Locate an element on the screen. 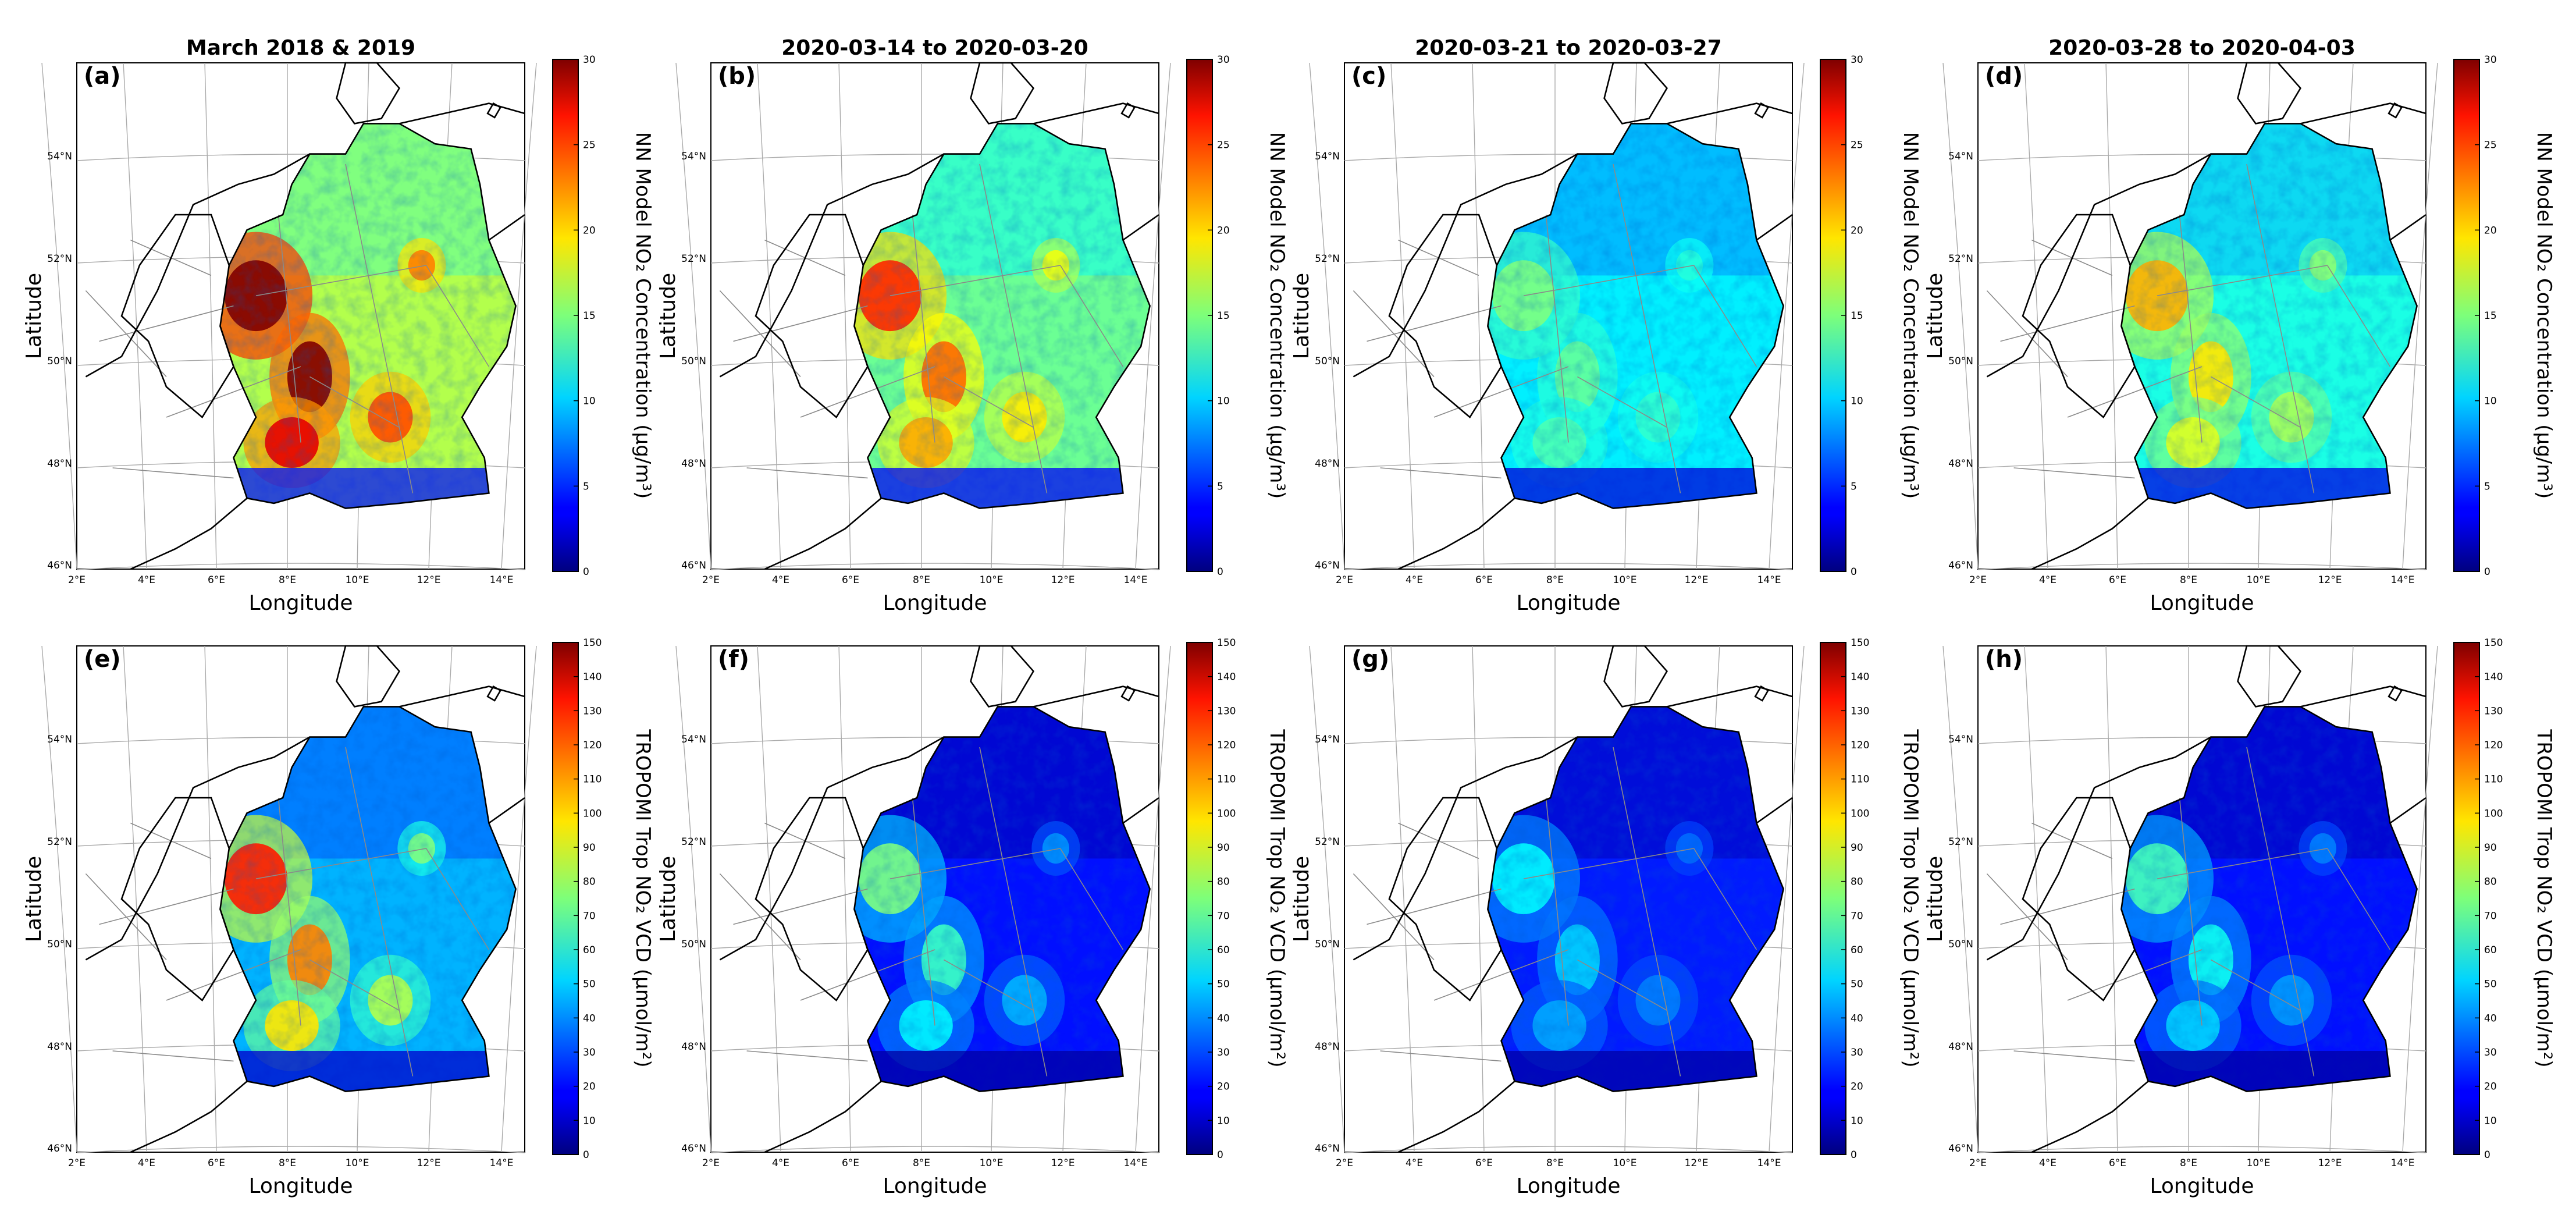 The height and width of the screenshot is (1222, 2576). panel-label: (c) is located at coordinates (1368, 76).